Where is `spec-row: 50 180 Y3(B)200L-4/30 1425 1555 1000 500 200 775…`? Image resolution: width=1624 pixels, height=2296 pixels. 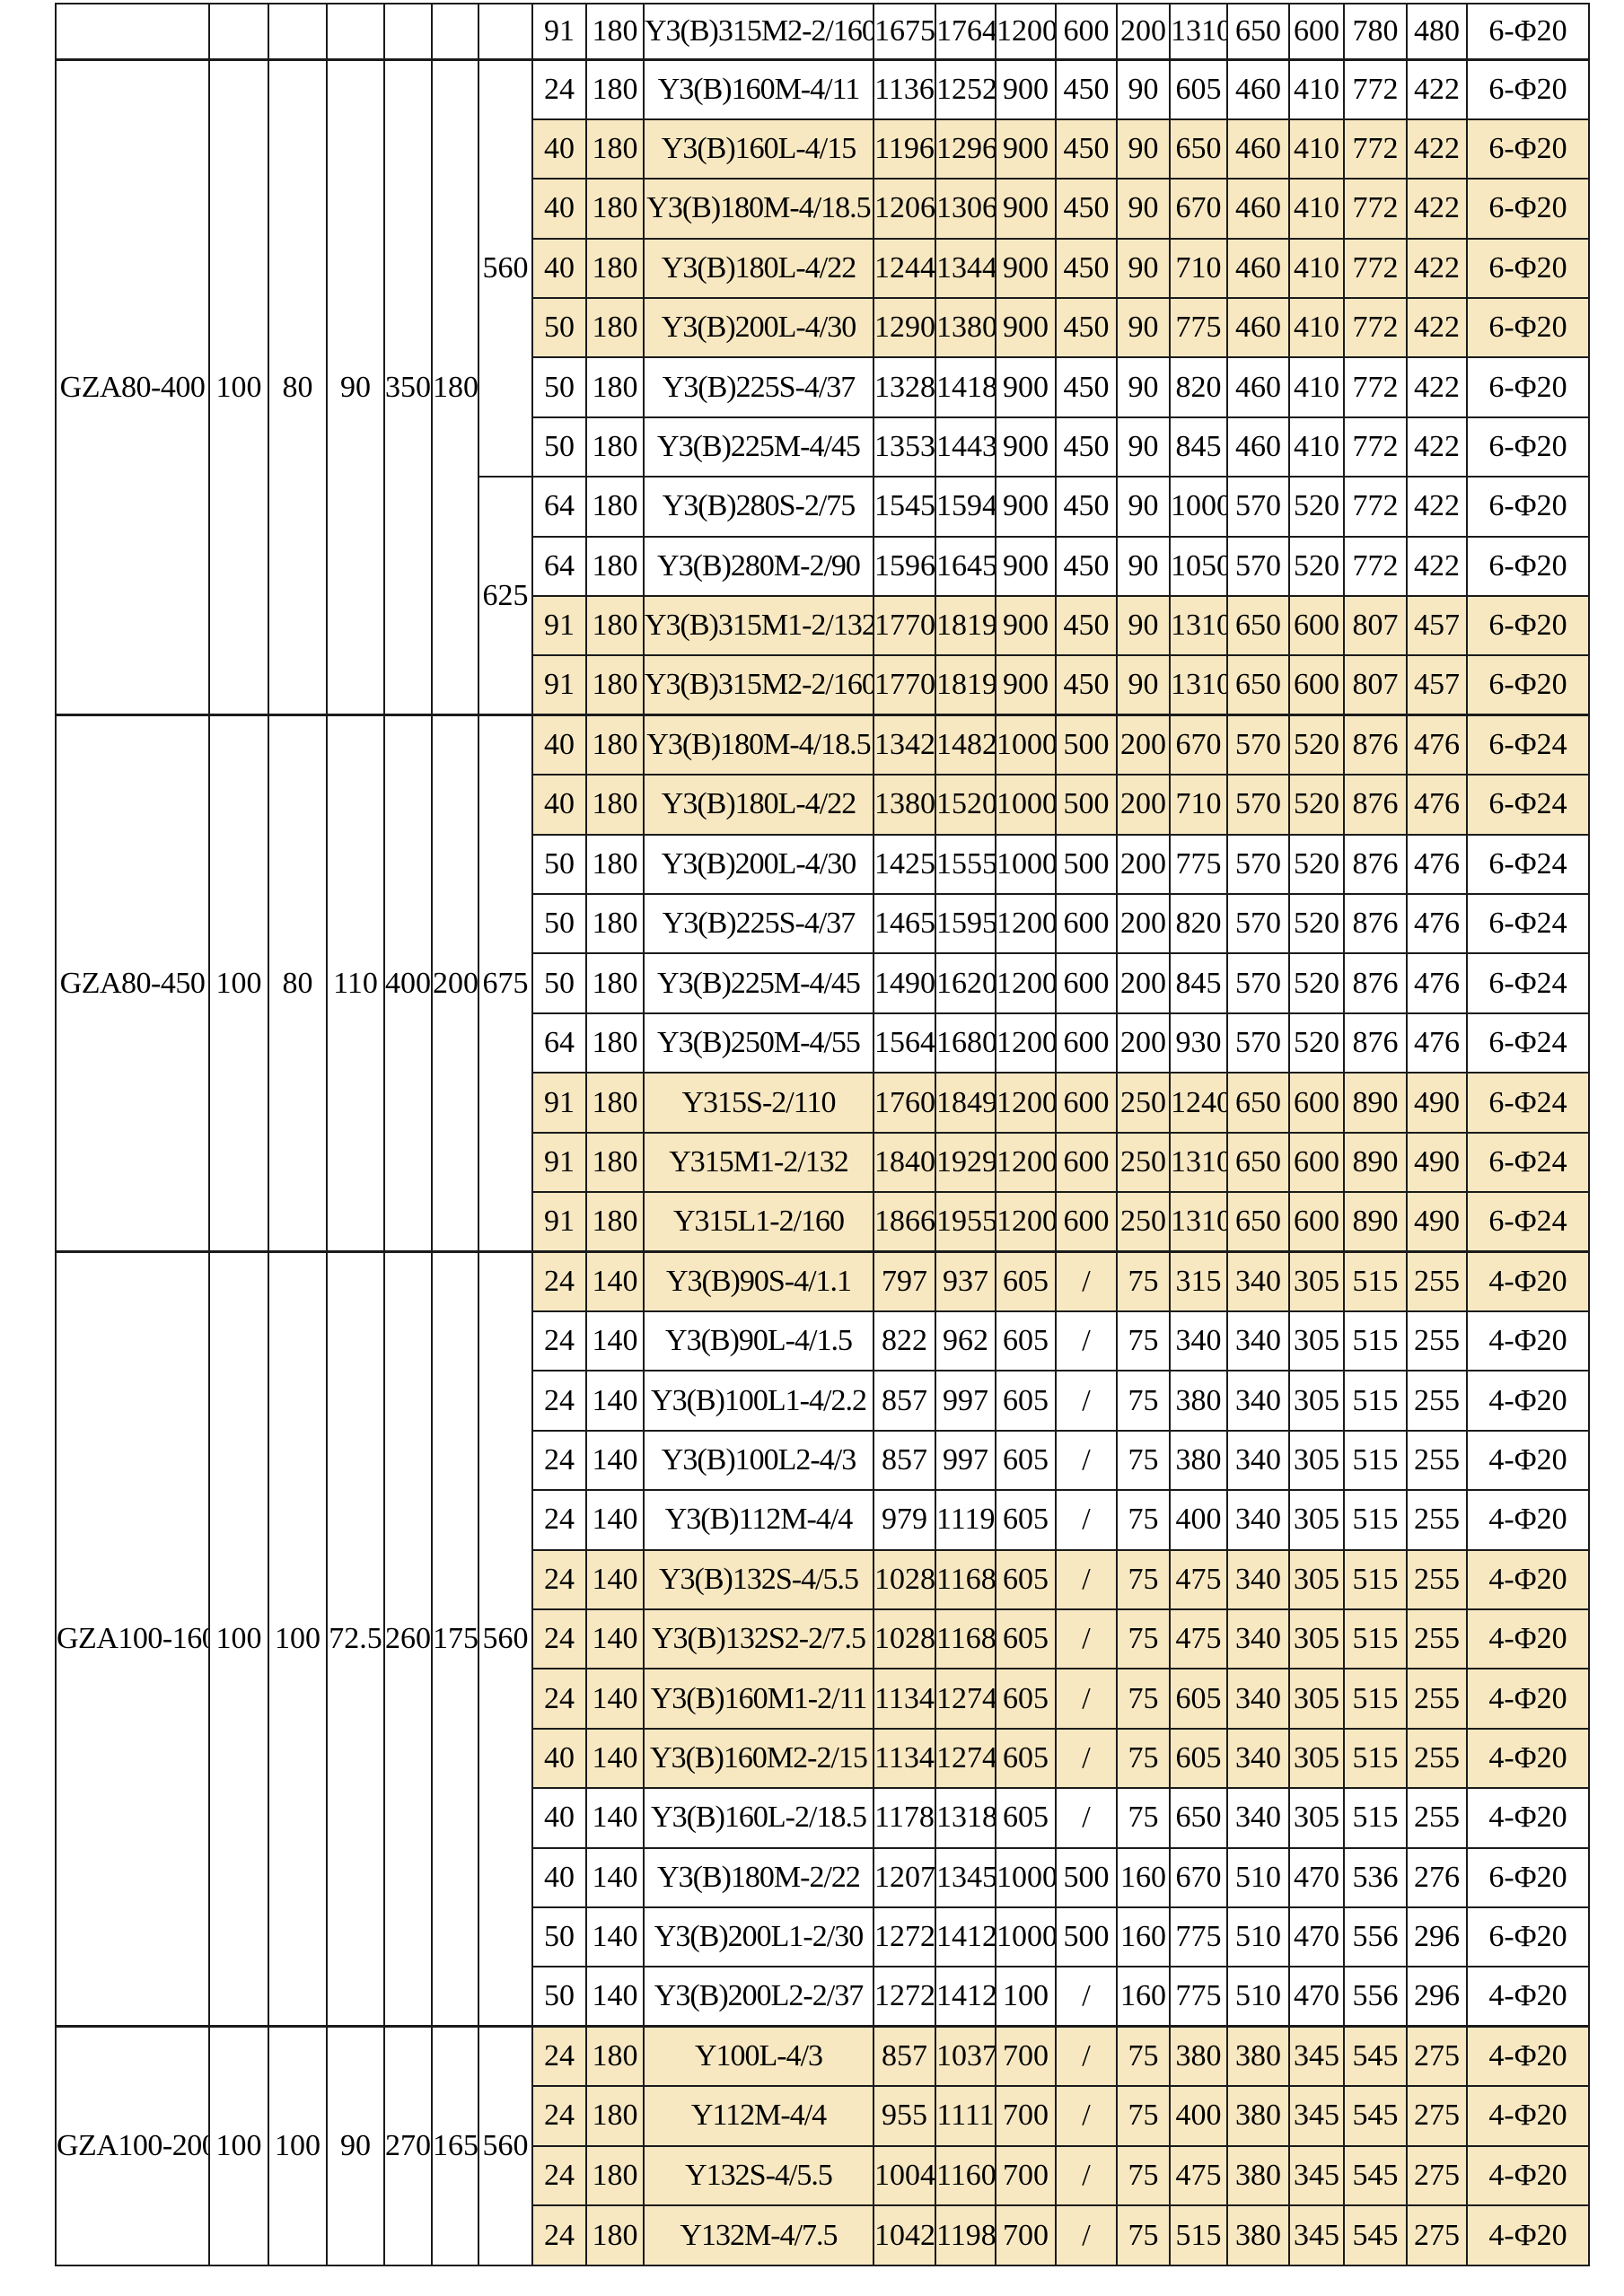
spec-row: 50 180 Y3(B)200L-4/30 1425 1555 1000 500 200 775… is located at coordinates (823, 864).